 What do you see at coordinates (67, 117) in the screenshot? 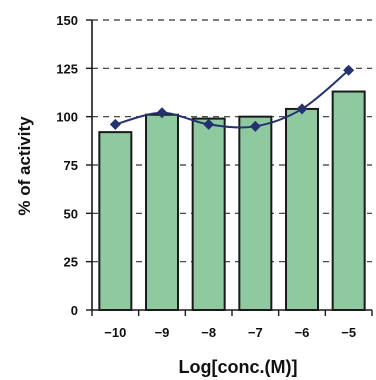
I see `y-tick-label: 100` at bounding box center [67, 117].